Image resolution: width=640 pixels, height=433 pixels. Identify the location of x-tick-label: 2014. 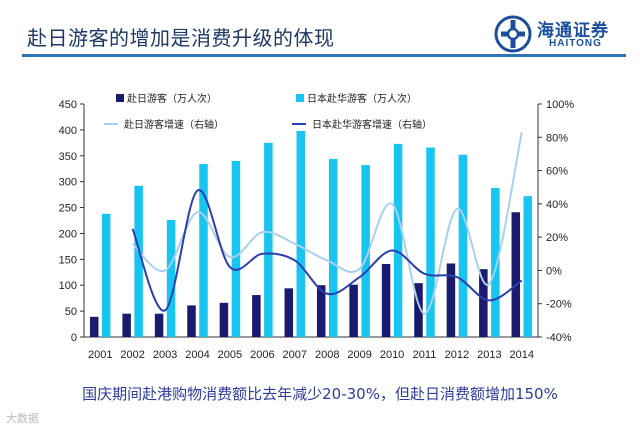
(522, 355).